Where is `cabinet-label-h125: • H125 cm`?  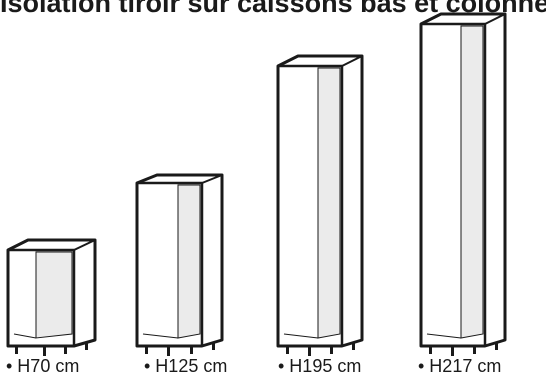
cabinet-label-h125: • H125 cm is located at coordinates (186, 366).